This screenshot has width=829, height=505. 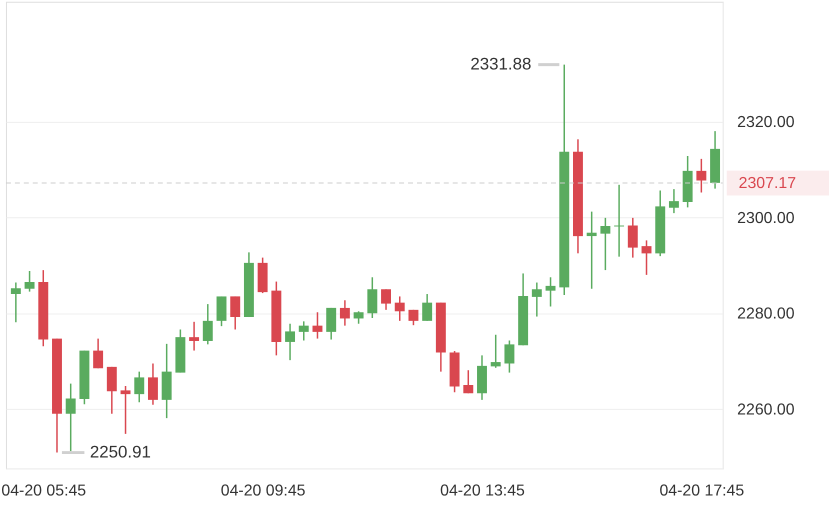 I want to click on y-tick-label: 2280.00, so click(x=766, y=314).